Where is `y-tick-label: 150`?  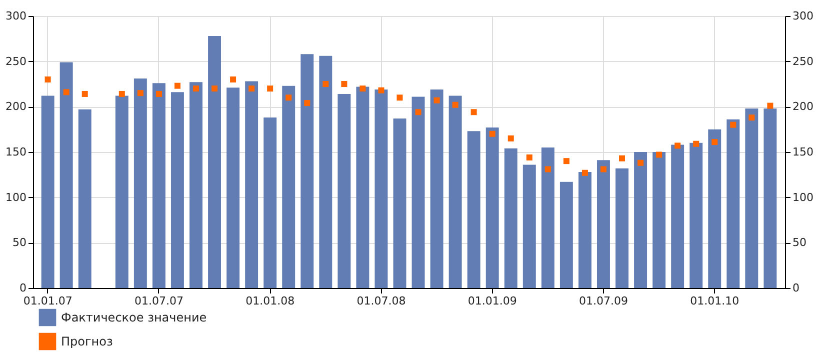 y-tick-label: 150 is located at coordinates (16, 152).